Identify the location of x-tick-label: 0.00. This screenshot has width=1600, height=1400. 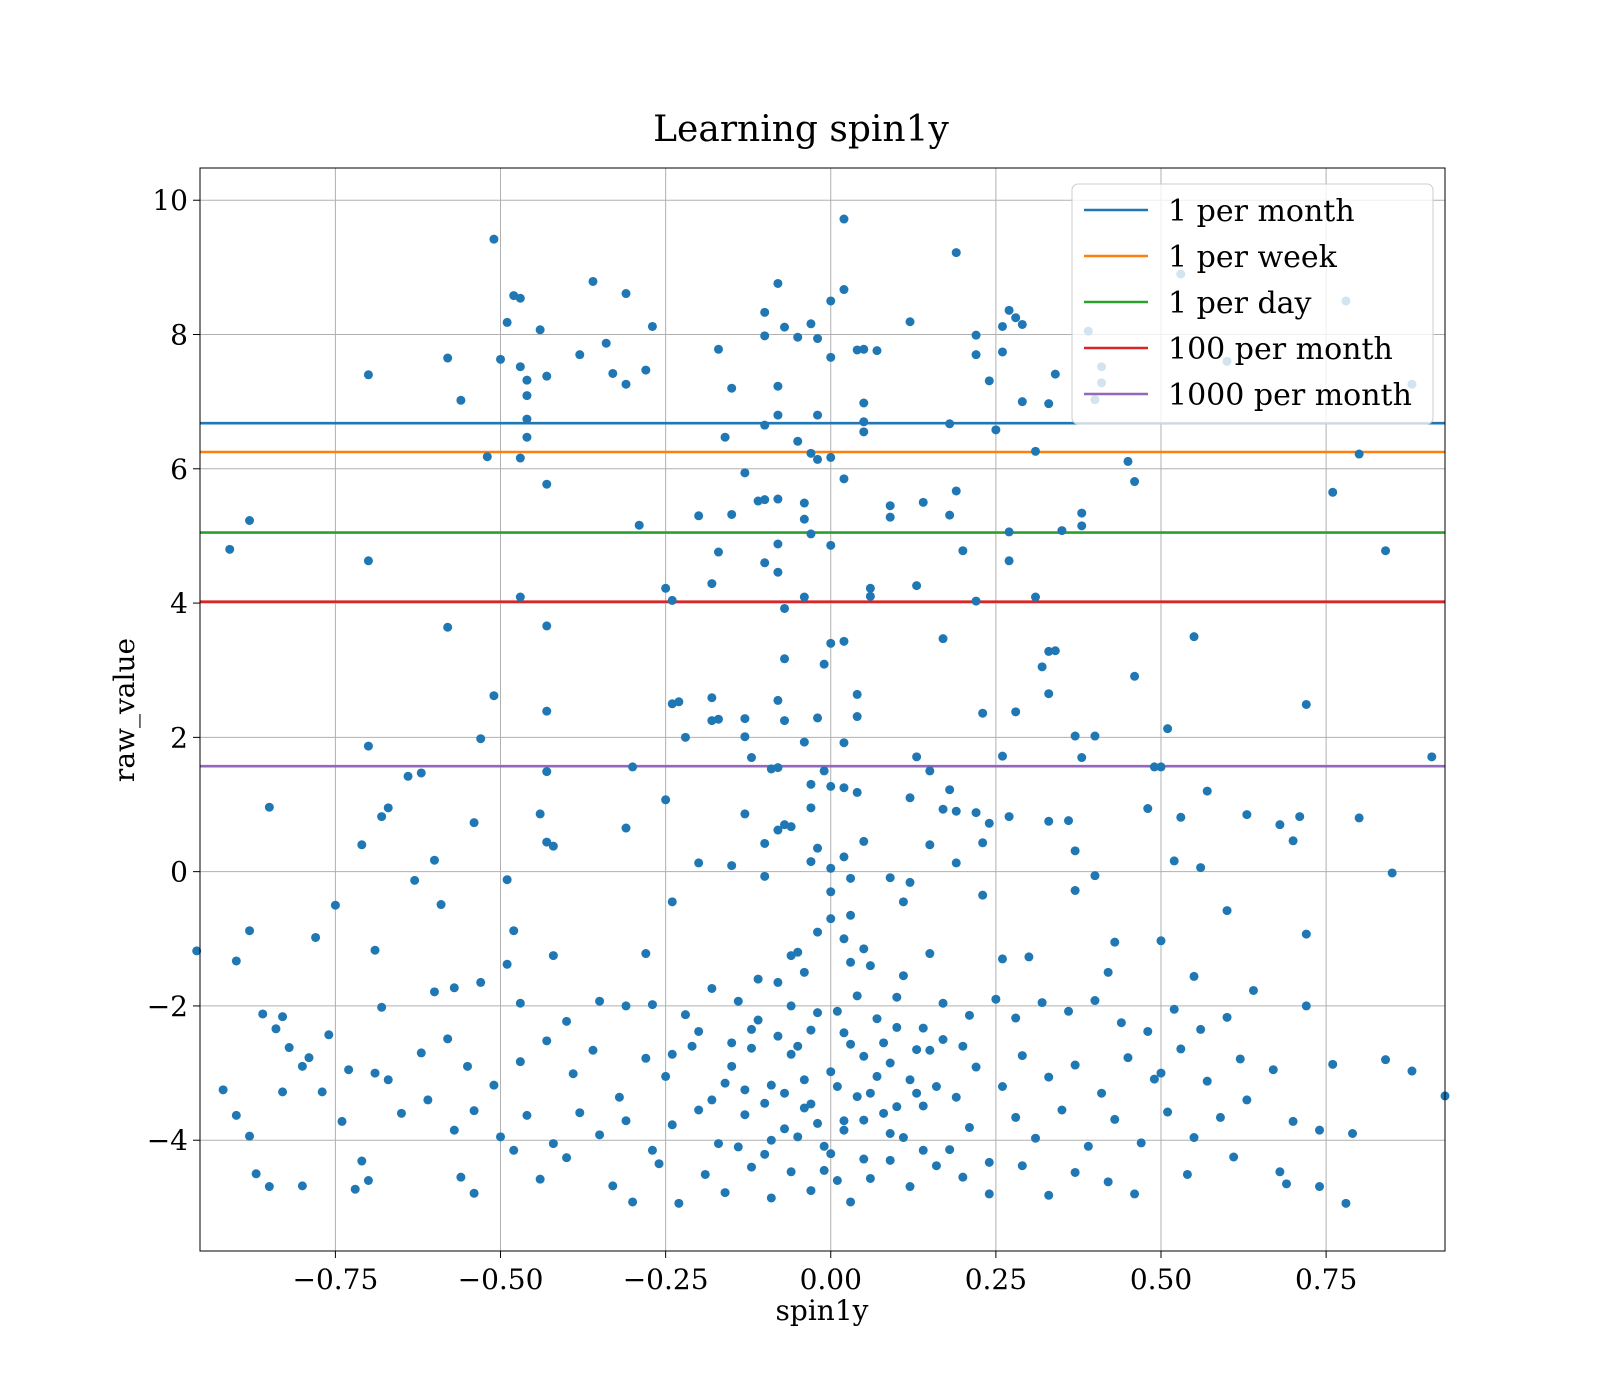
(831, 1279).